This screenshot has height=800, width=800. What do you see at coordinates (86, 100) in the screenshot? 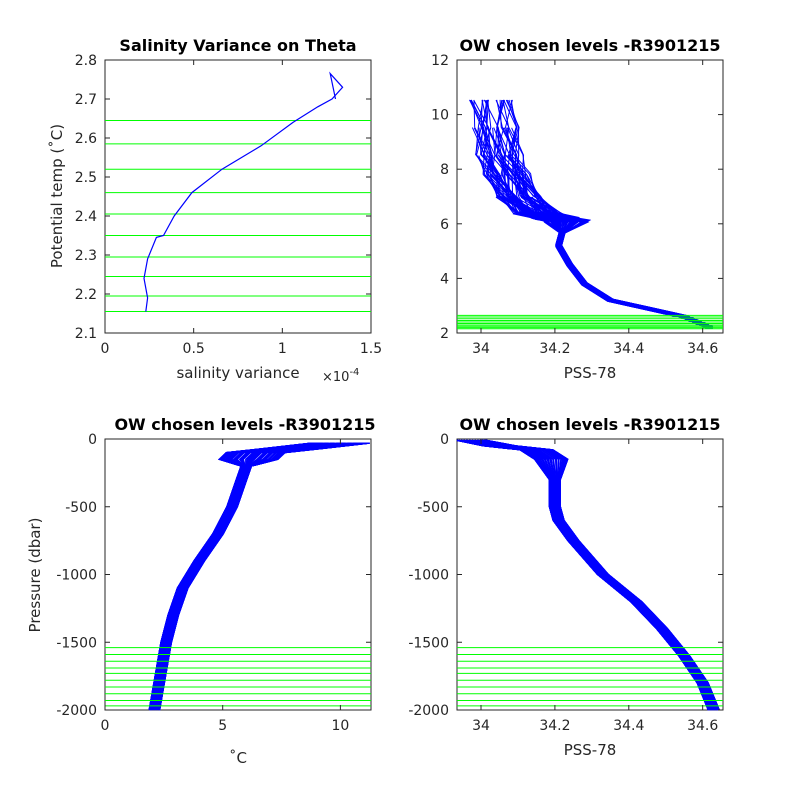
I see `y-tick-label: 2.7` at bounding box center [86, 100].